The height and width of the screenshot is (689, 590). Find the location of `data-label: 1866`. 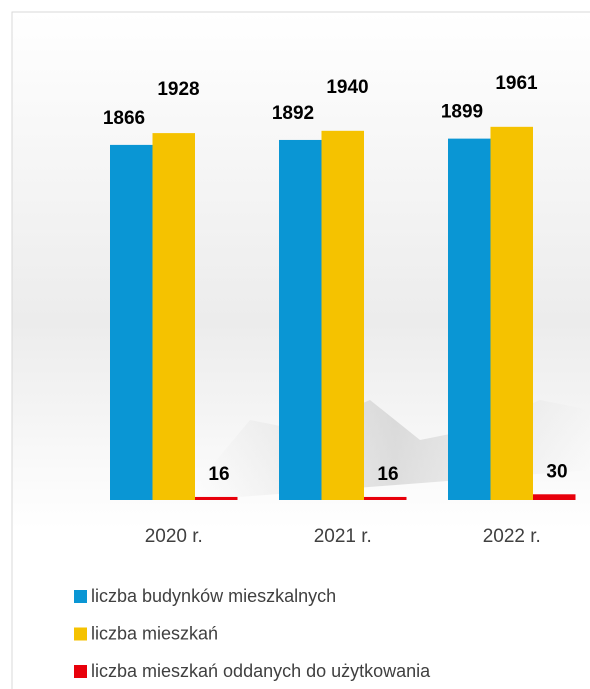

data-label: 1866 is located at coordinates (124, 118).